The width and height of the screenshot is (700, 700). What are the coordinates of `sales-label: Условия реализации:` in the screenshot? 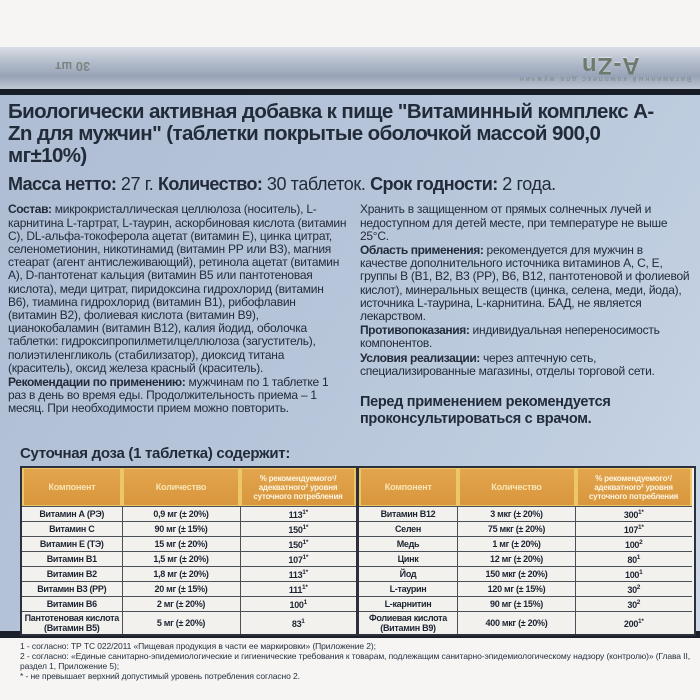 It's located at (419, 357).